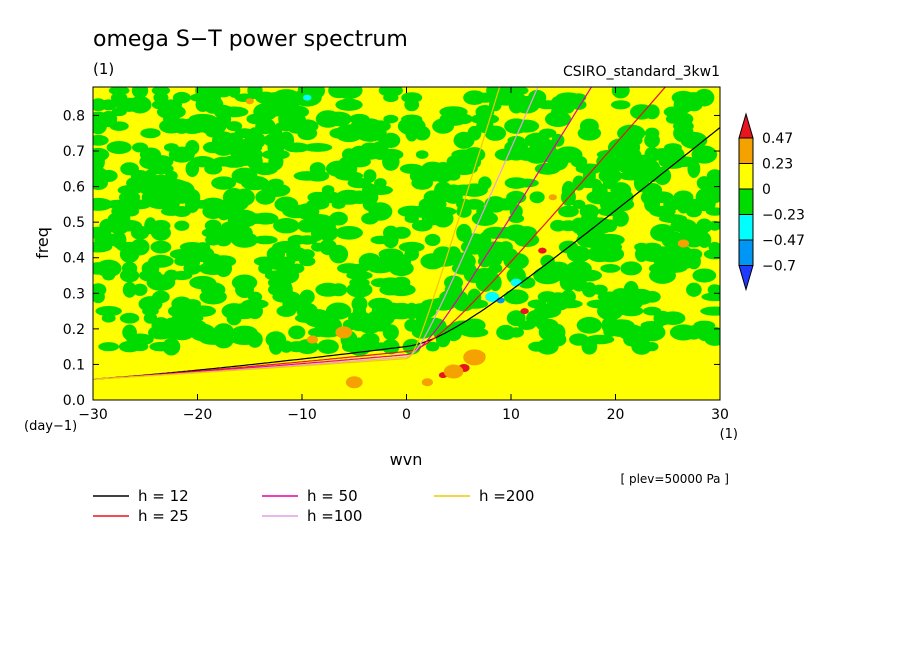 The width and height of the screenshot is (904, 654). Describe the element at coordinates (511, 415) in the screenshot. I see `x-tick-label: 10` at that location.